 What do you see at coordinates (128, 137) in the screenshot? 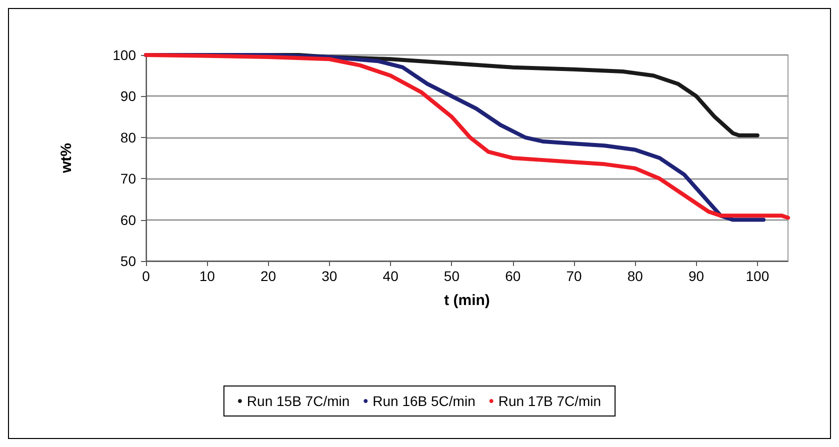
I see `y-tick-label: 80` at bounding box center [128, 137].